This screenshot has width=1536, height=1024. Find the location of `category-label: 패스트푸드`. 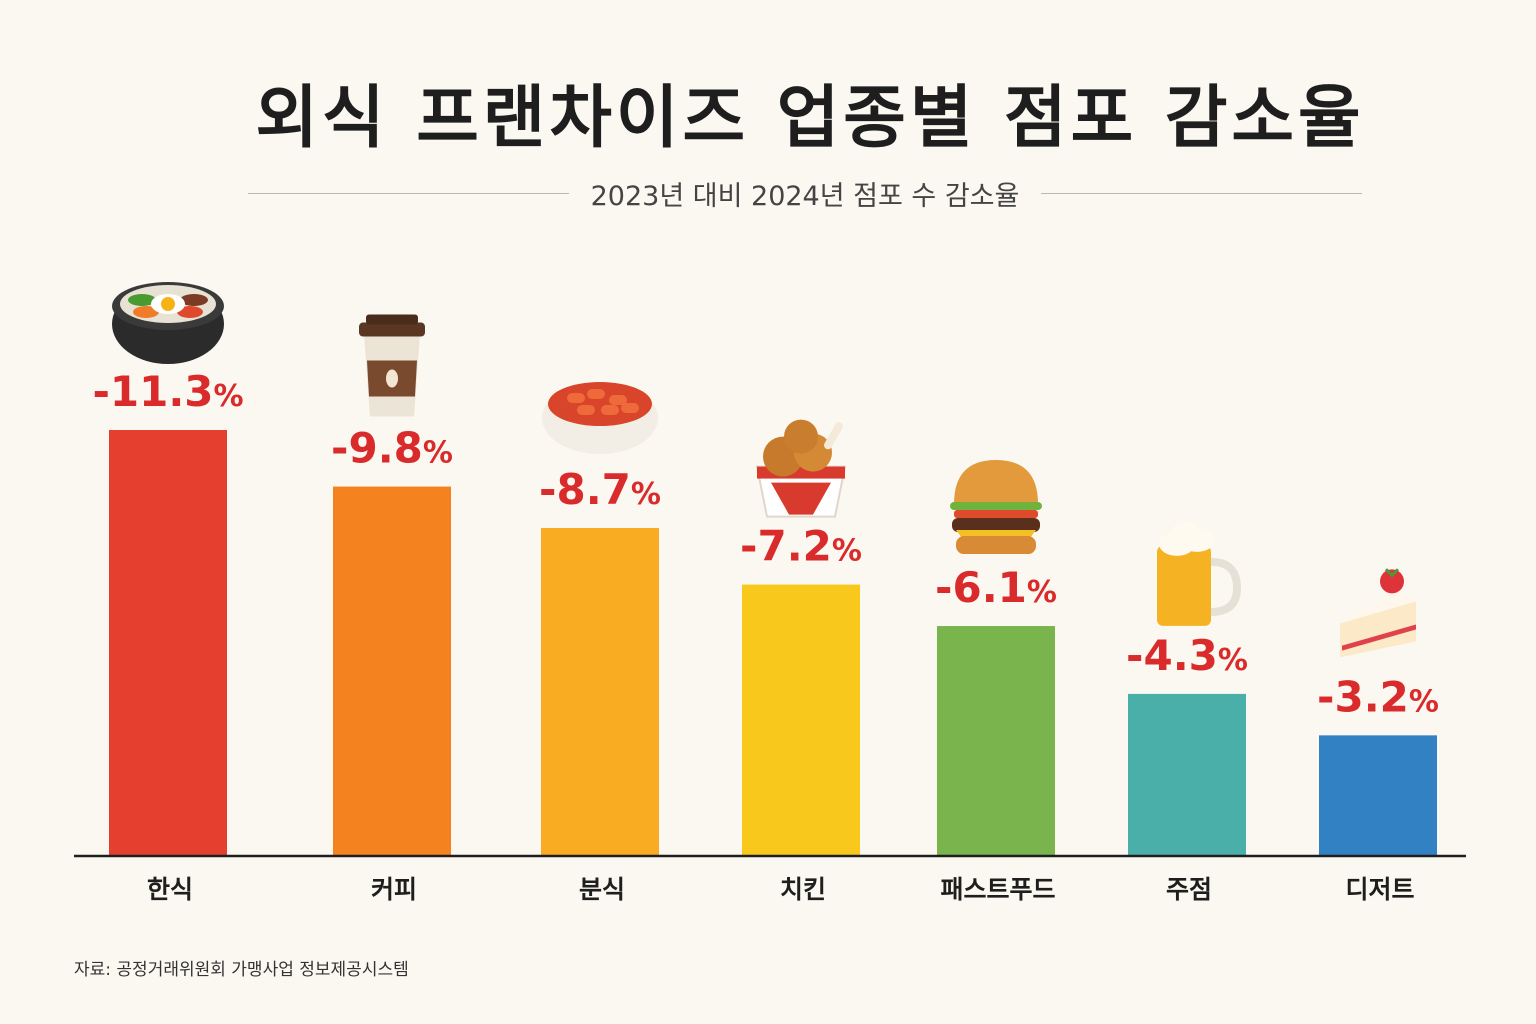

category-label: 패스트푸드 is located at coordinates (997, 889).